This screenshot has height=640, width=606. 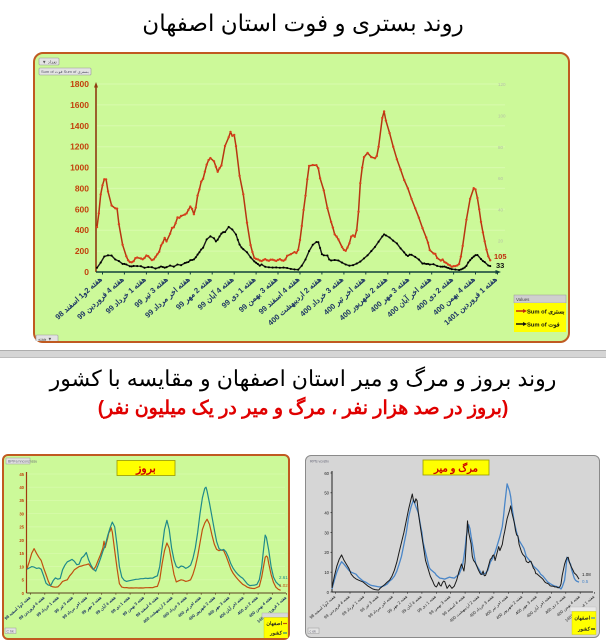 What do you see at coordinates (319, 462) in the screenshot?
I see `svg-text: RPfs vcvzllx` at bounding box center [319, 462].